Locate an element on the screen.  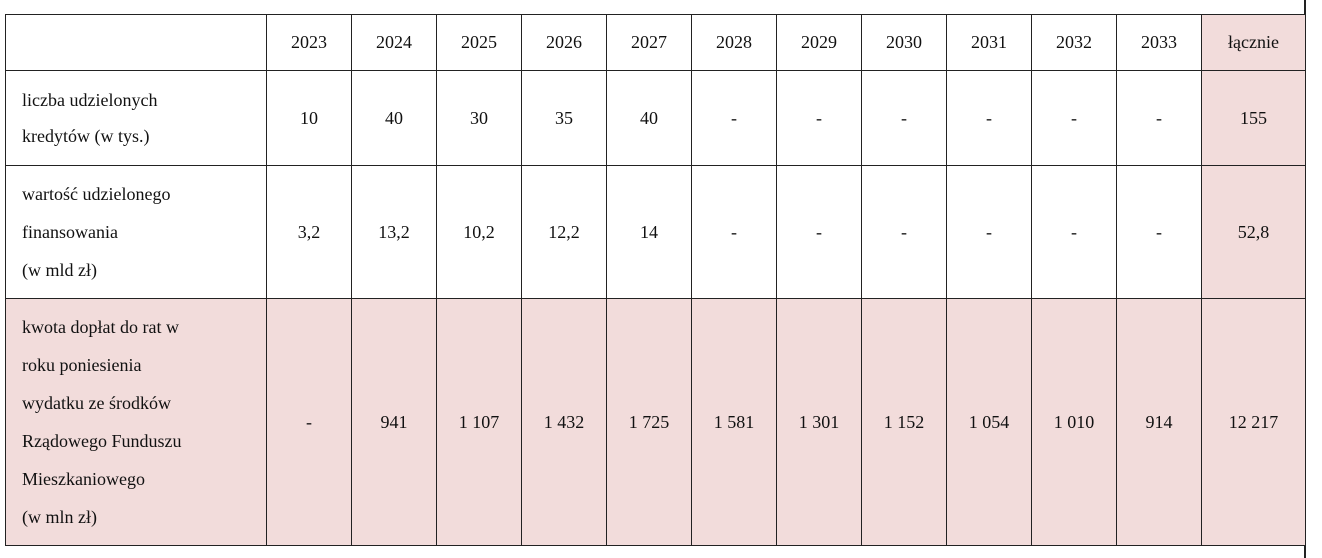
header-cell: 2028 is located at coordinates (734, 42).